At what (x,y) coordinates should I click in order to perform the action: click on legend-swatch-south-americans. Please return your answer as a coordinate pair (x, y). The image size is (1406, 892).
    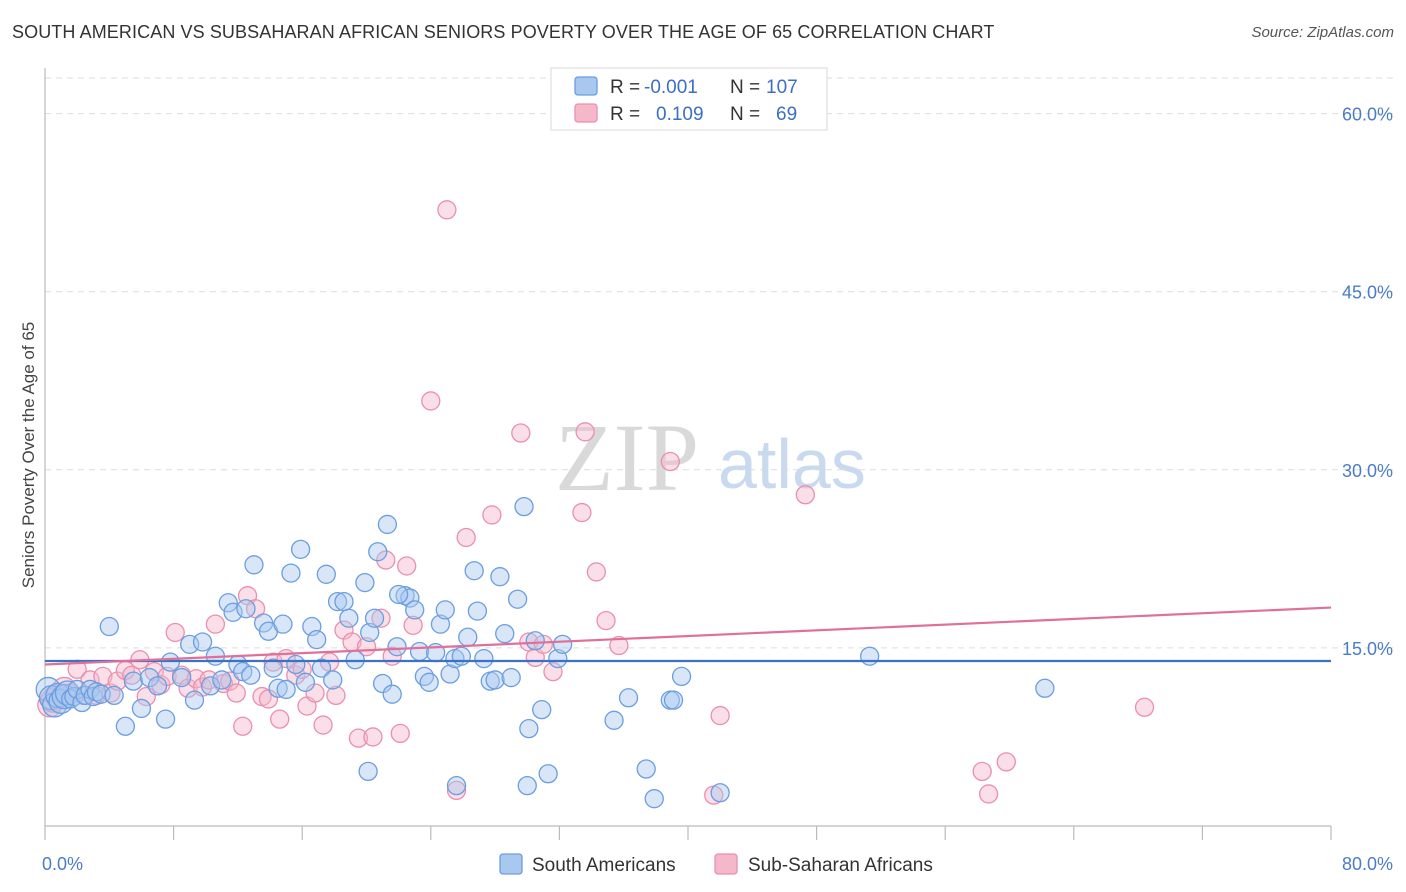
    Looking at the image, I should click on (586, 86).